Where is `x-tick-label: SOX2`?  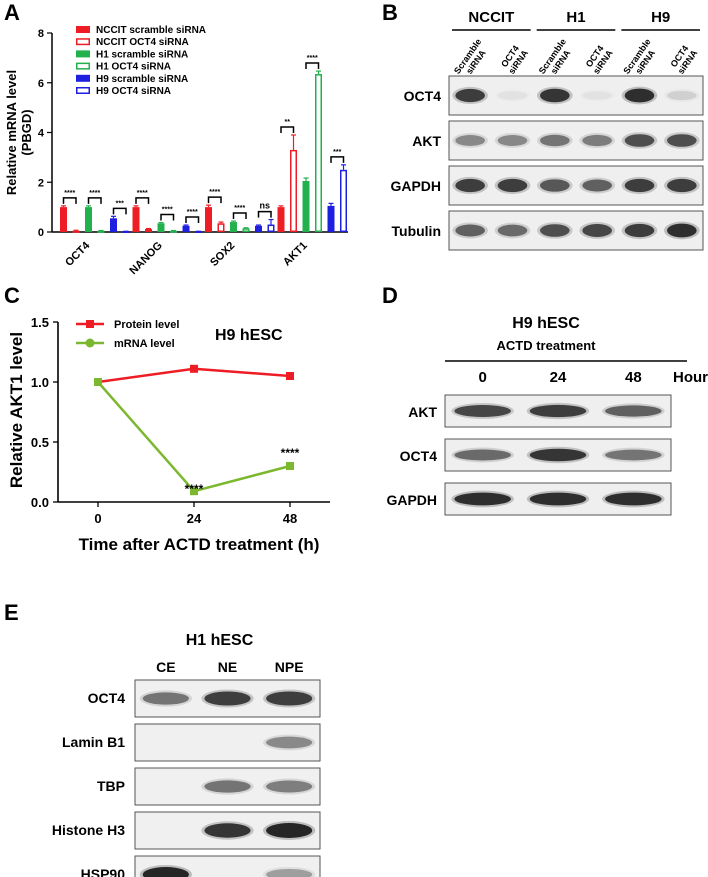 x-tick-label: SOX2 is located at coordinates (222, 254).